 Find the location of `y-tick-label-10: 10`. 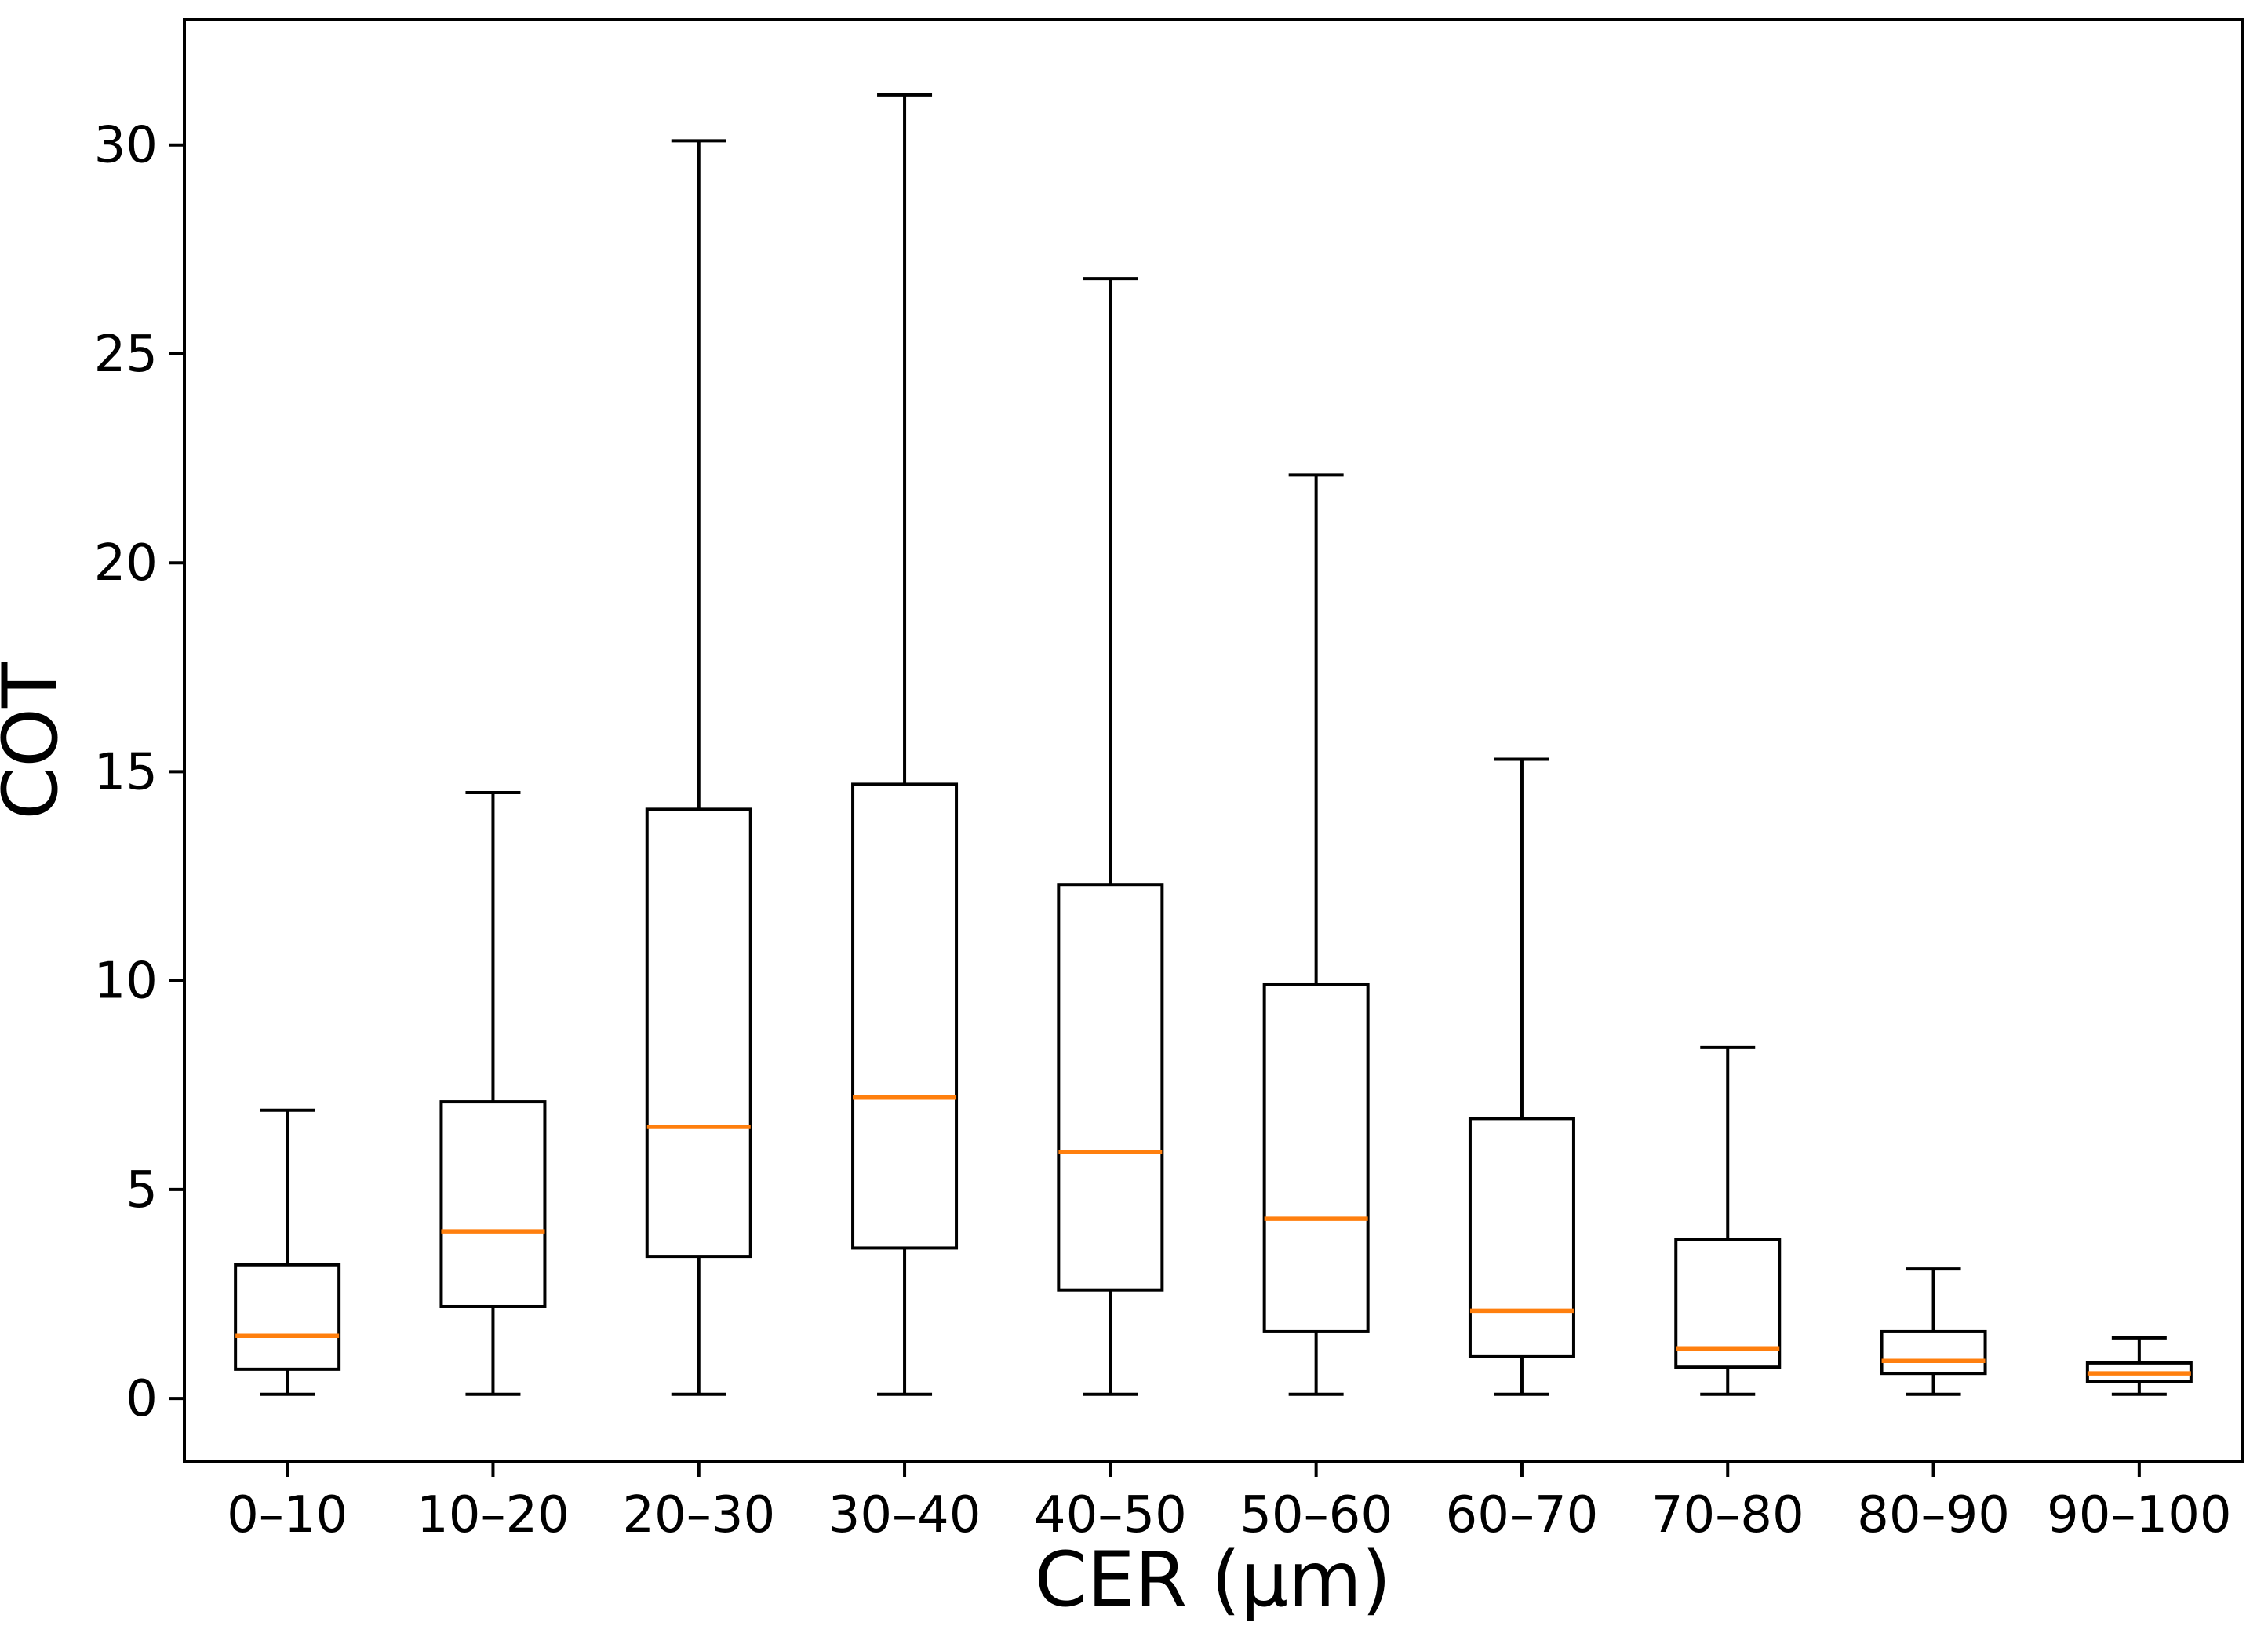

y-tick-label-10: 10 is located at coordinates (126, 982).